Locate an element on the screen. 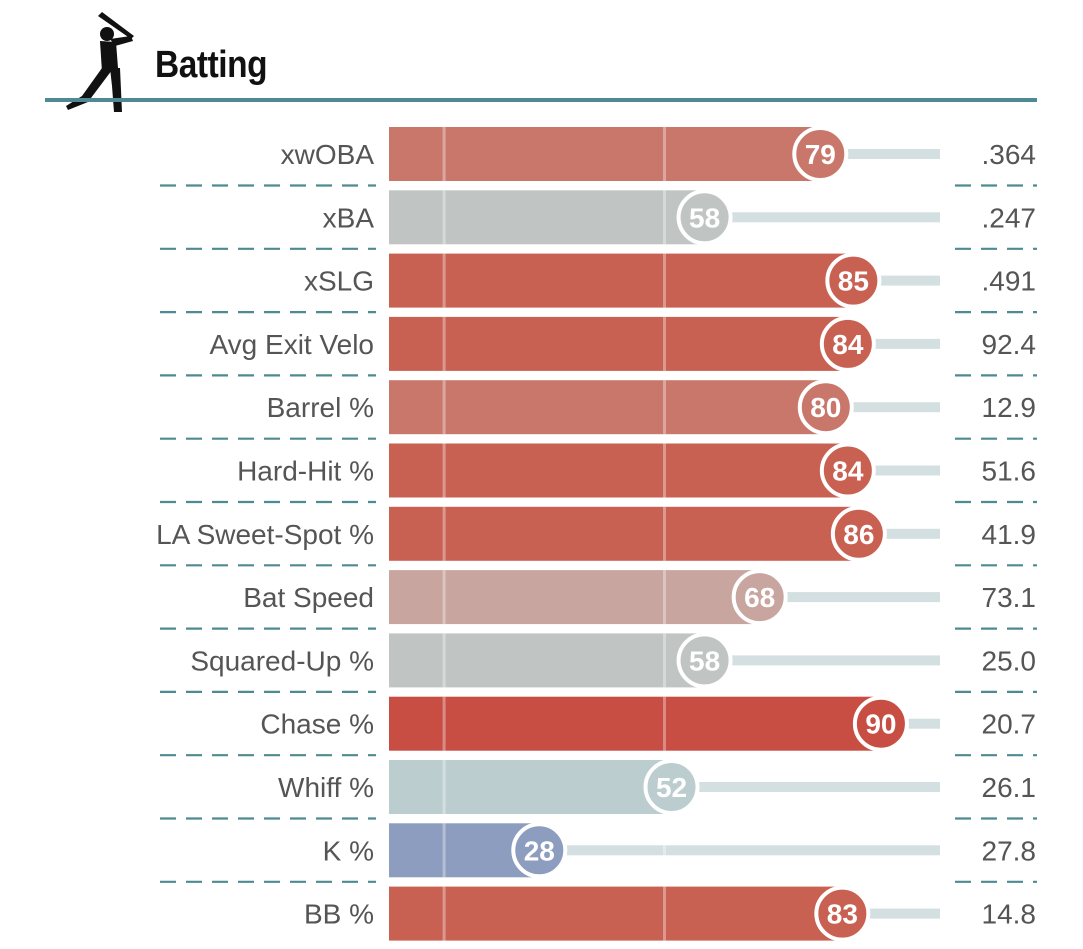  percentile-label-9: 90 is located at coordinates (880, 724).